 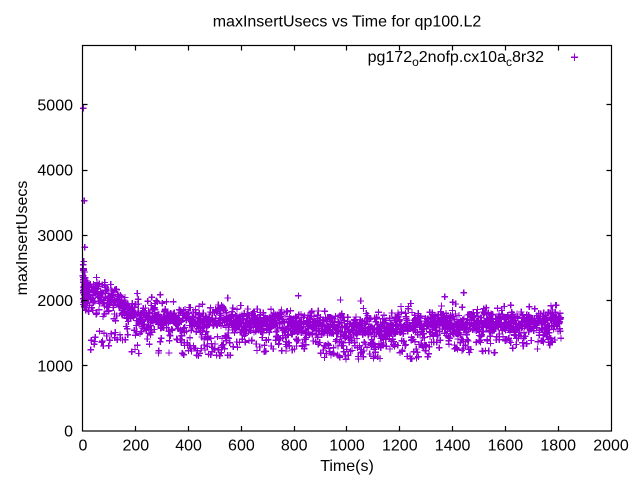 I want to click on svg-text: Time(s), so click(x=347, y=466).